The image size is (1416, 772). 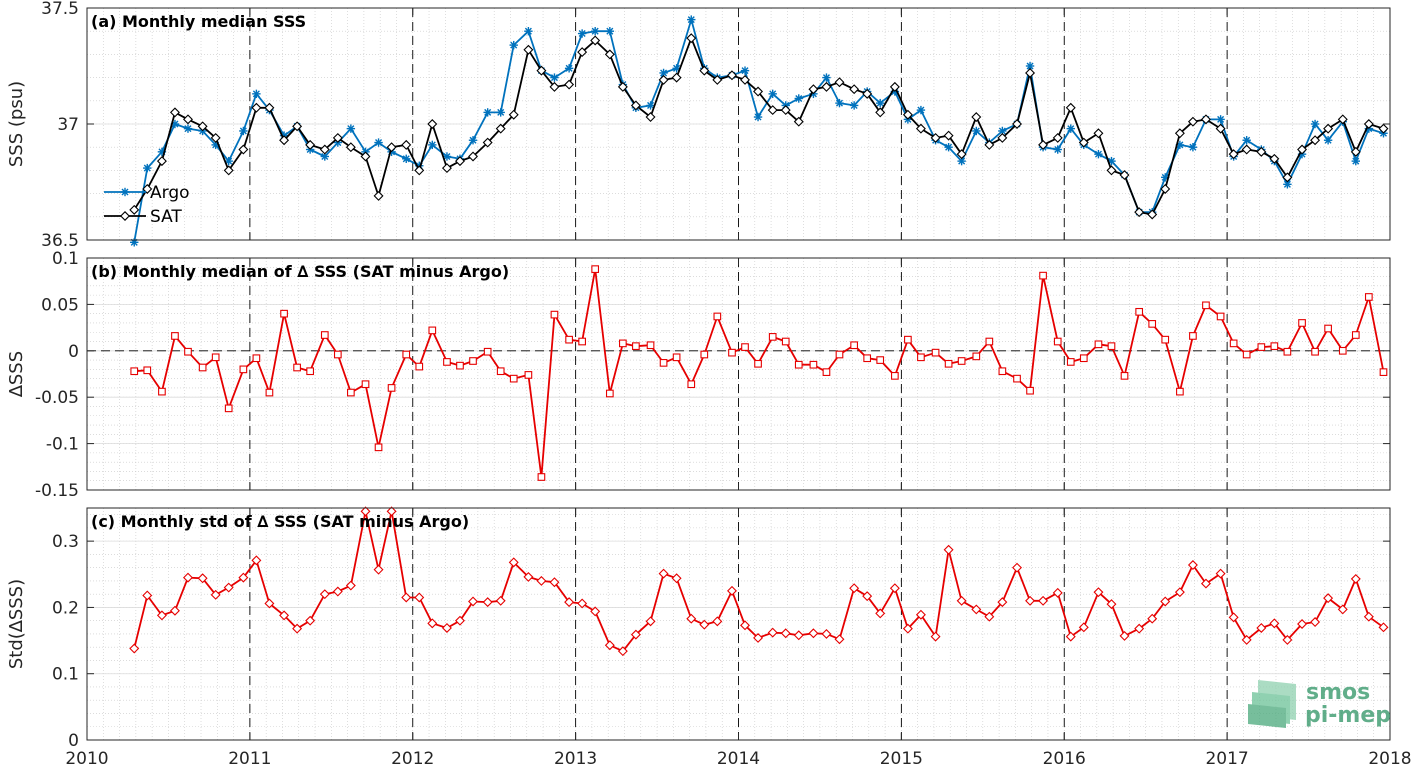 I want to click on x-tick-label: 2013, so click(x=575, y=758).